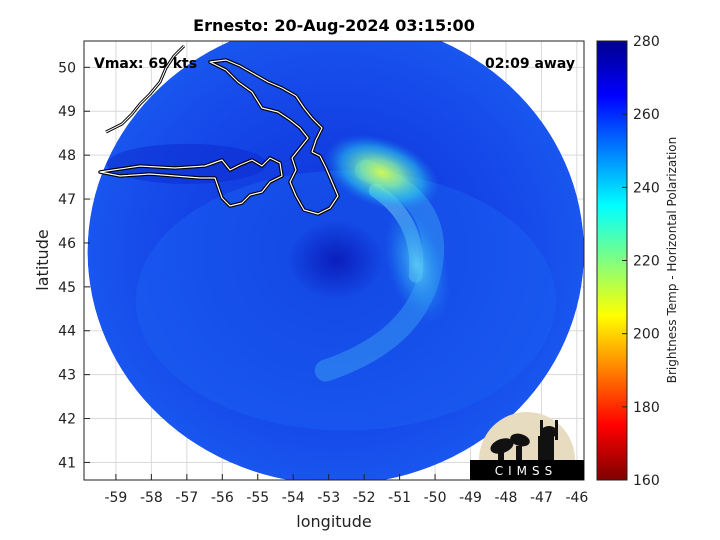 Image resolution: width=720 pixels, height=540 pixels. Describe the element at coordinates (435, 498) in the screenshot. I see `x-tick-label: -50` at that location.